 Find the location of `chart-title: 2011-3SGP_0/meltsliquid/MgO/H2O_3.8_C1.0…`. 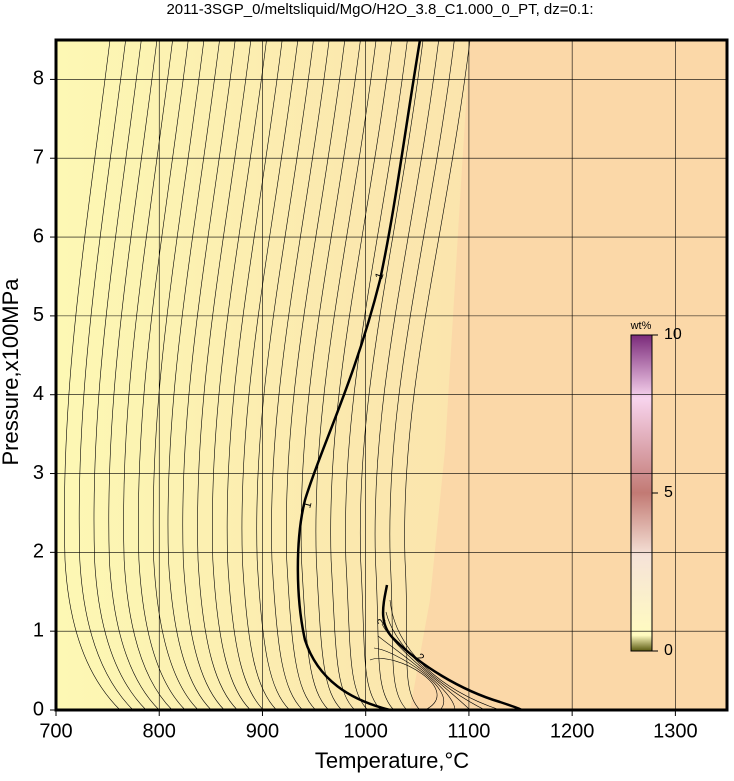

chart-title: 2011-3SGP_0/meltsliquid/MgO/H2O_3.8_C1.0… is located at coordinates (379, 9).